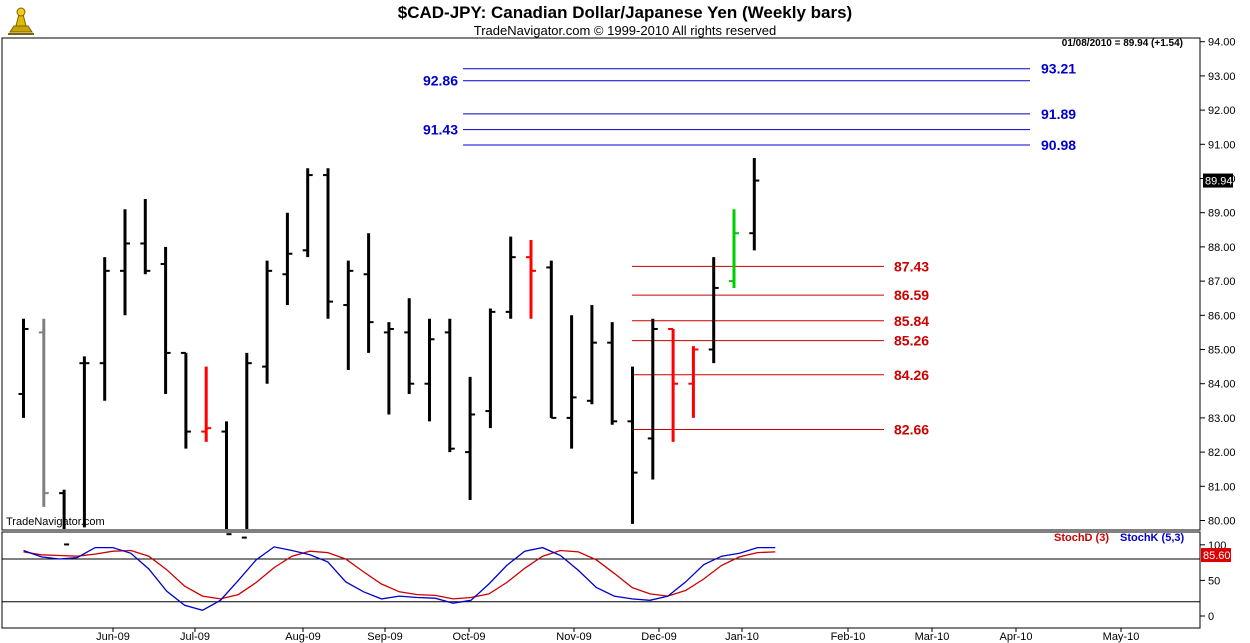  Describe the element at coordinates (1222, 316) in the screenshot. I see `price-tick-label: 86.00` at that location.